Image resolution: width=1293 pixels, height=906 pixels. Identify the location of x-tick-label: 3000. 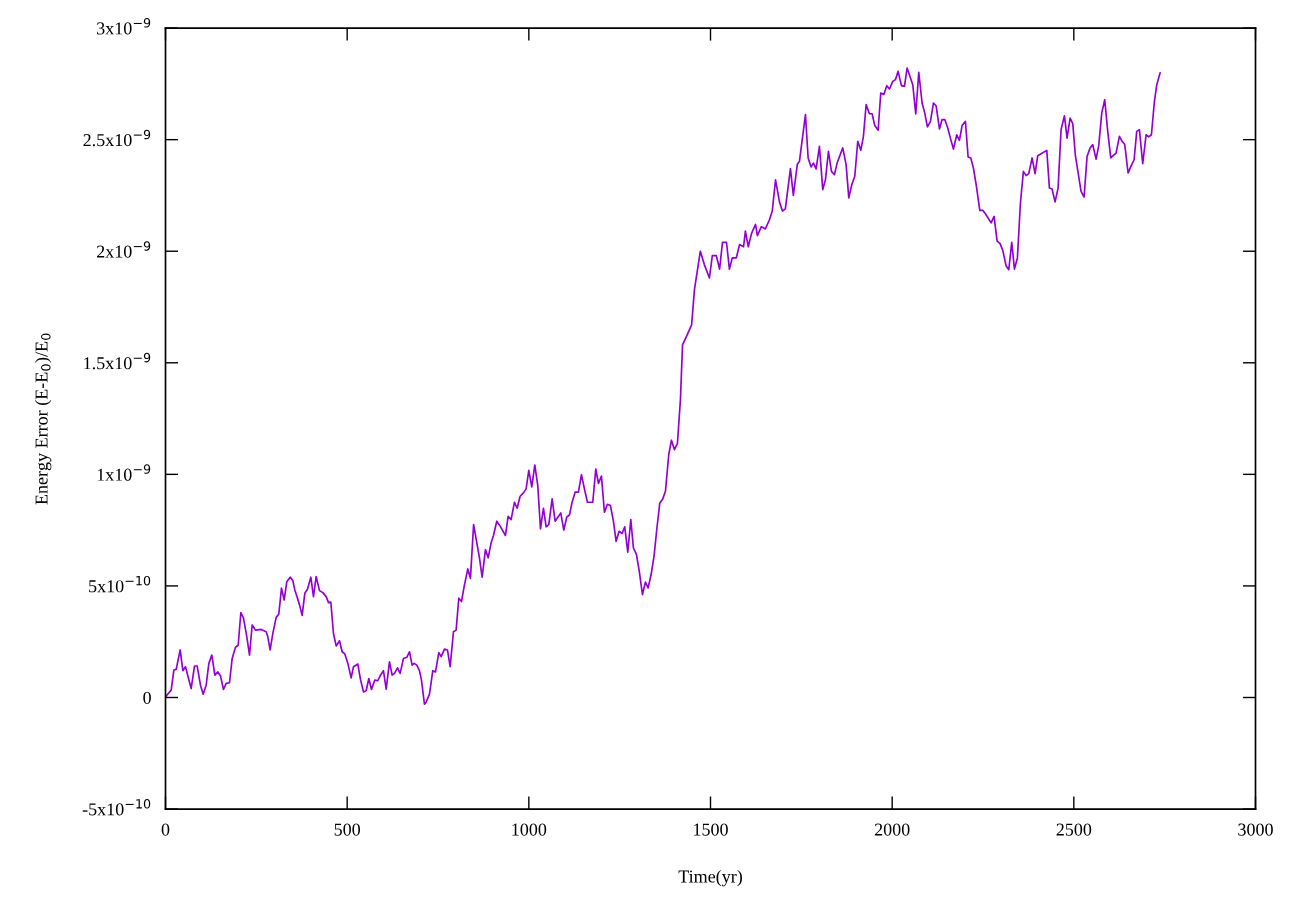
(1255, 829).